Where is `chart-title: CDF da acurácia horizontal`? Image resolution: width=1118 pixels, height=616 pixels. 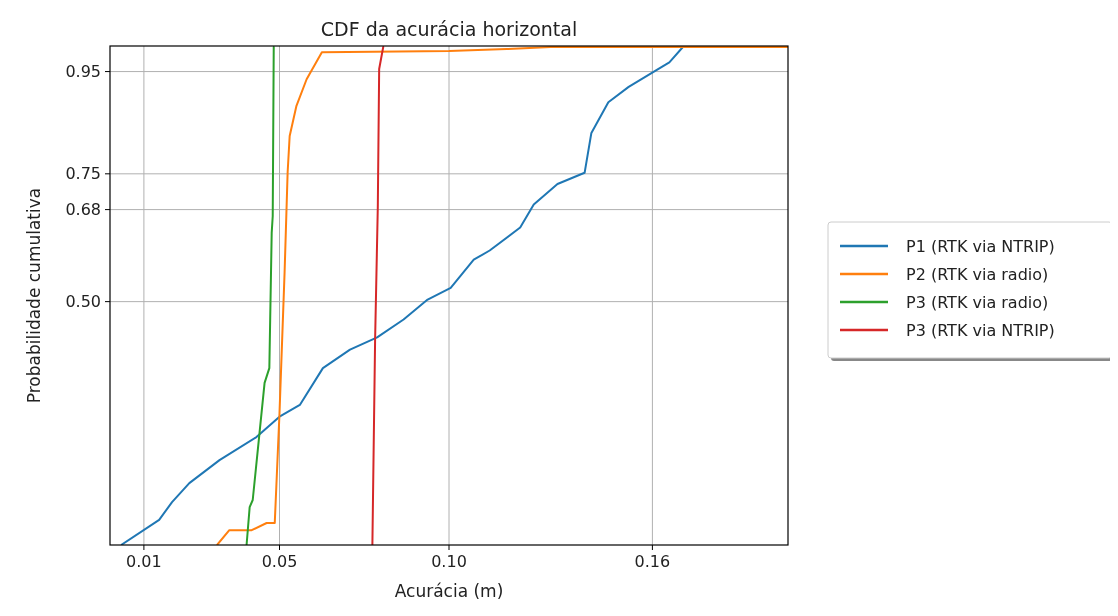 chart-title: CDF da acurácia horizontal is located at coordinates (449, 29).